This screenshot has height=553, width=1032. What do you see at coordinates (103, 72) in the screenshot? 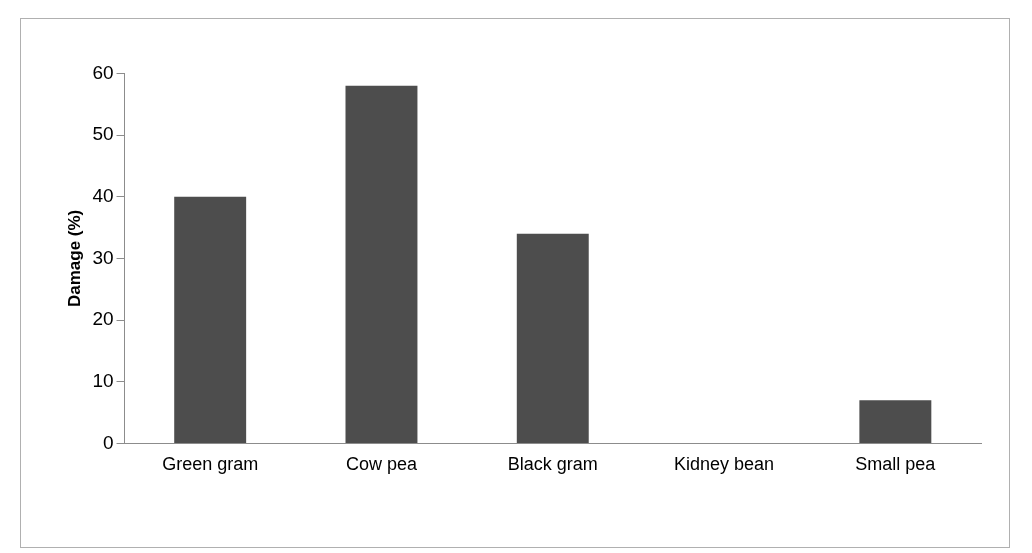
I see `y-tick-label: 60` at bounding box center [103, 72].